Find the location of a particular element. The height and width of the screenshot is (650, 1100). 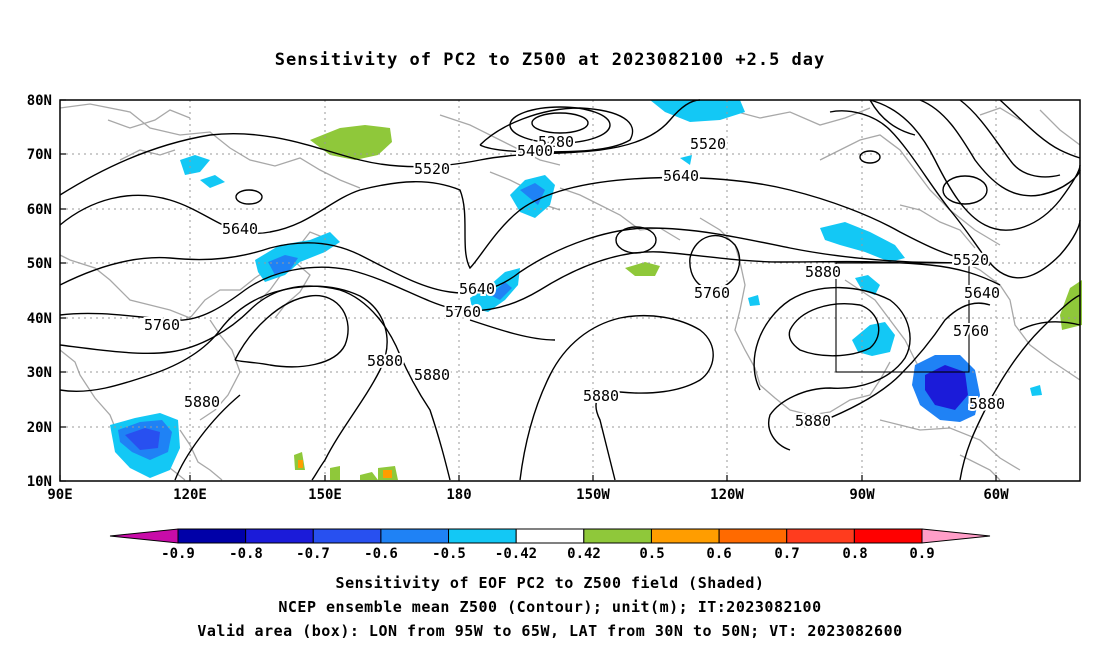

y-tick-label: 20N is located at coordinates (39, 428).